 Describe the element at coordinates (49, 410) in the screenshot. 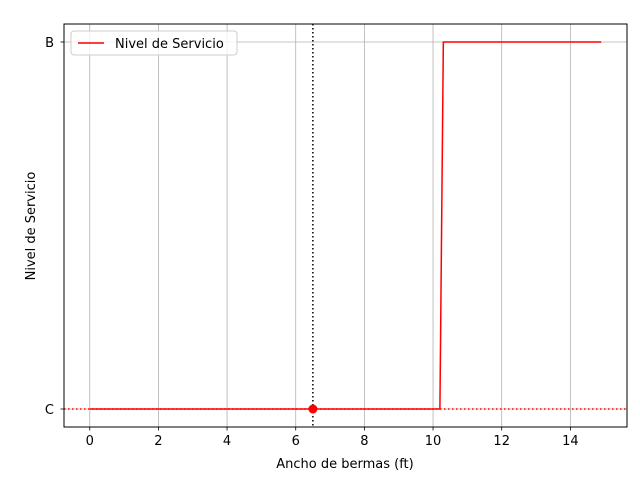

I see `y-tick-label: C` at that location.